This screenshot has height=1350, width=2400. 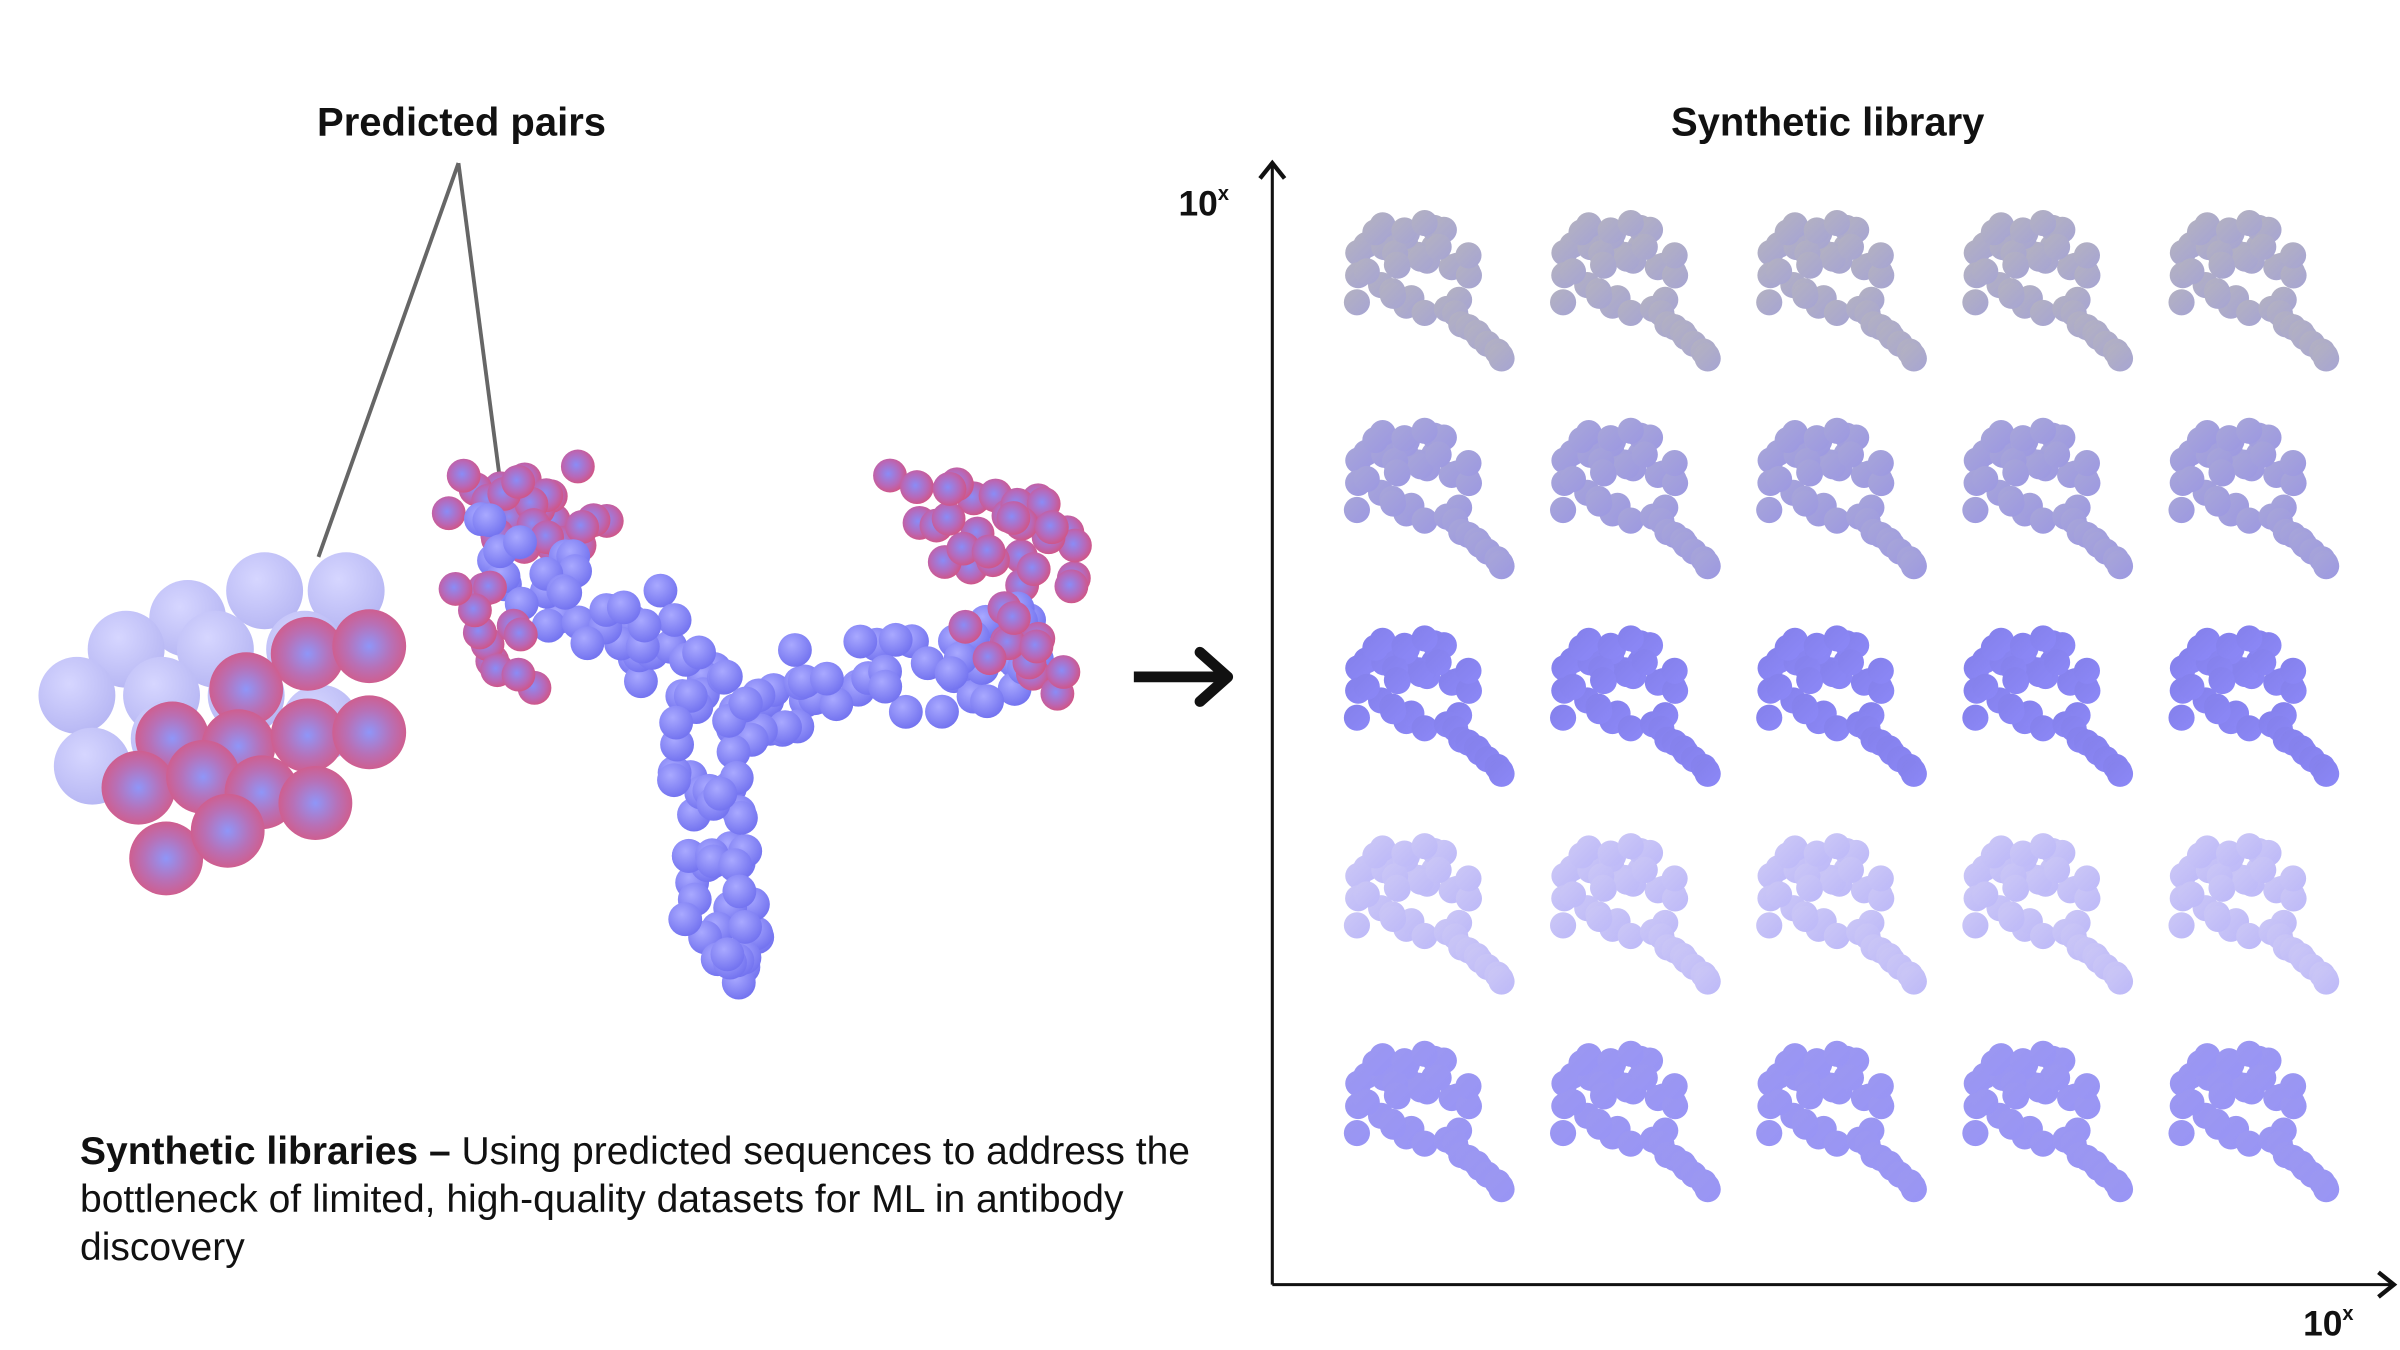 I want to click on right-title: Synthetic library, so click(x=1828, y=122).